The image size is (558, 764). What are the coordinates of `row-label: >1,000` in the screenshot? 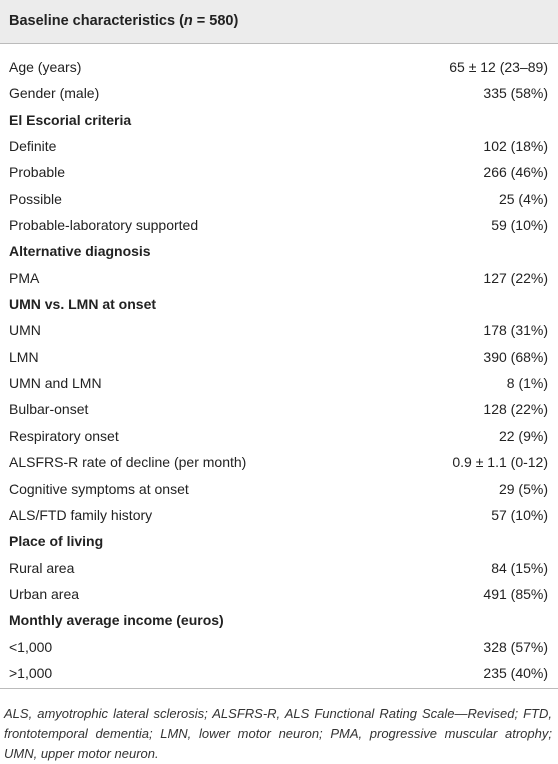 It's located at (31, 672).